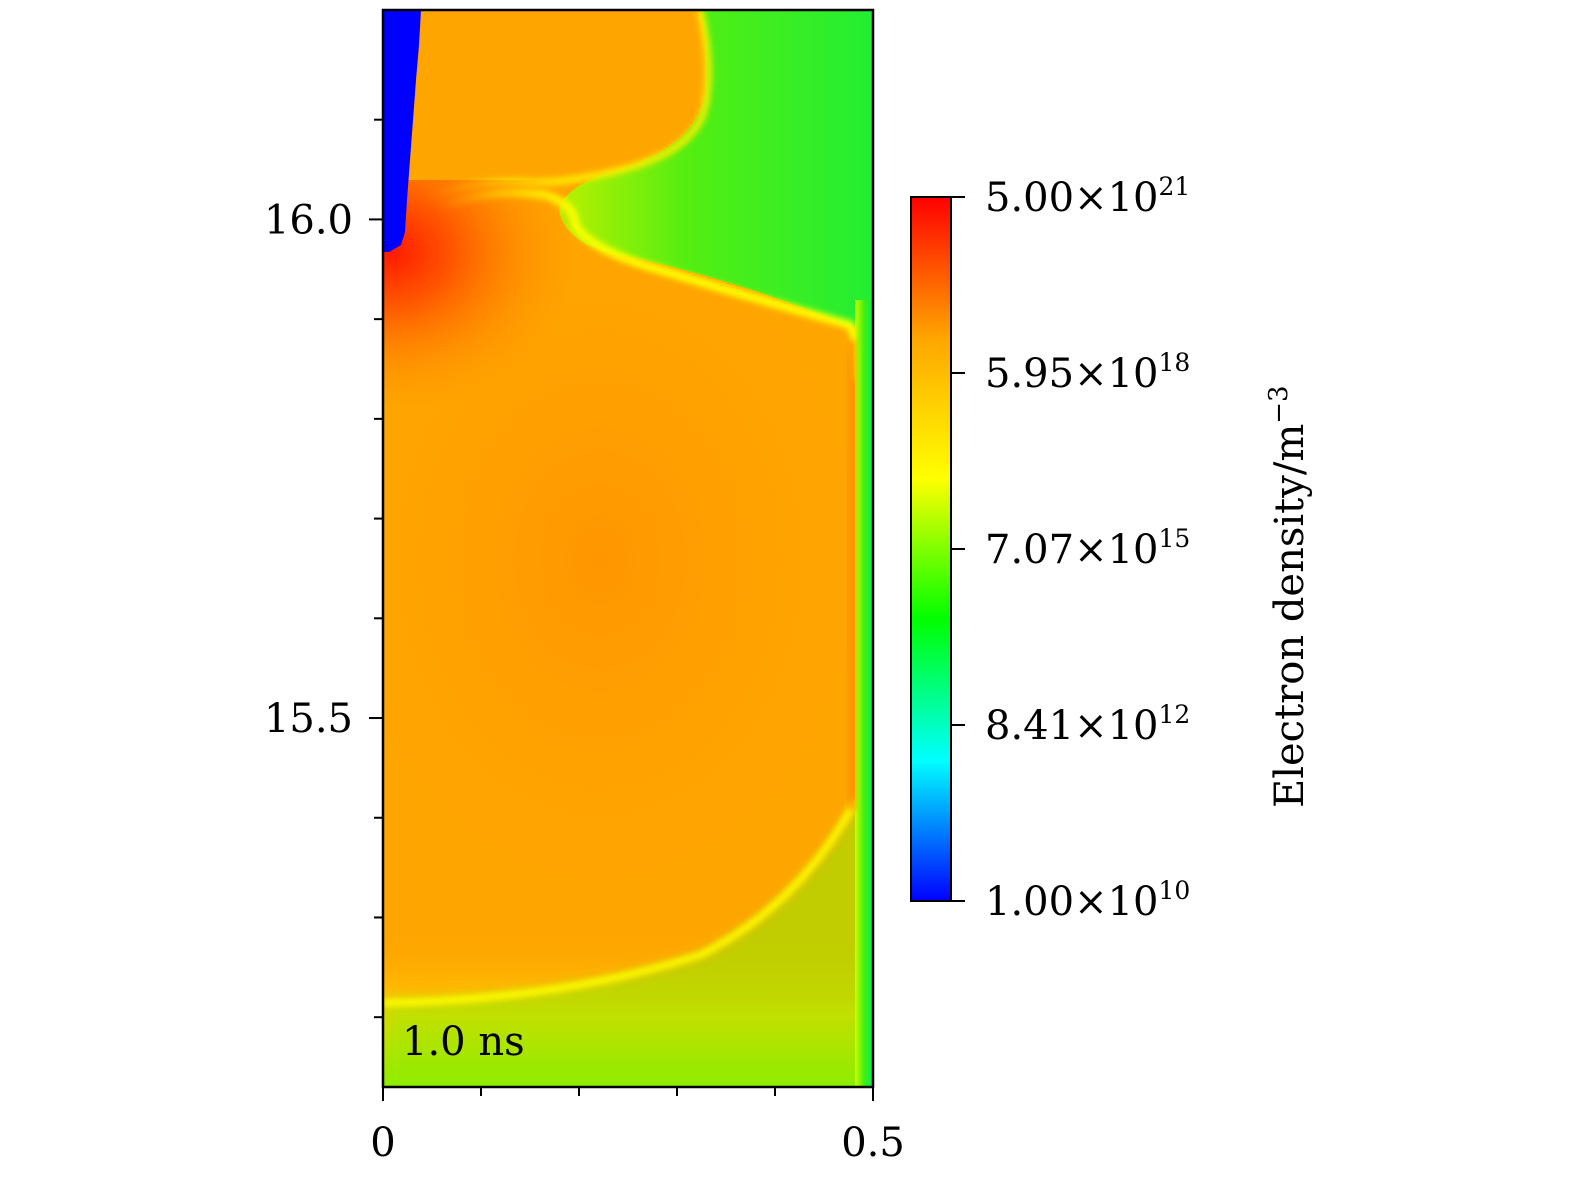  I want to click on y-axis: 16.0 15.5, so click(323, 568).